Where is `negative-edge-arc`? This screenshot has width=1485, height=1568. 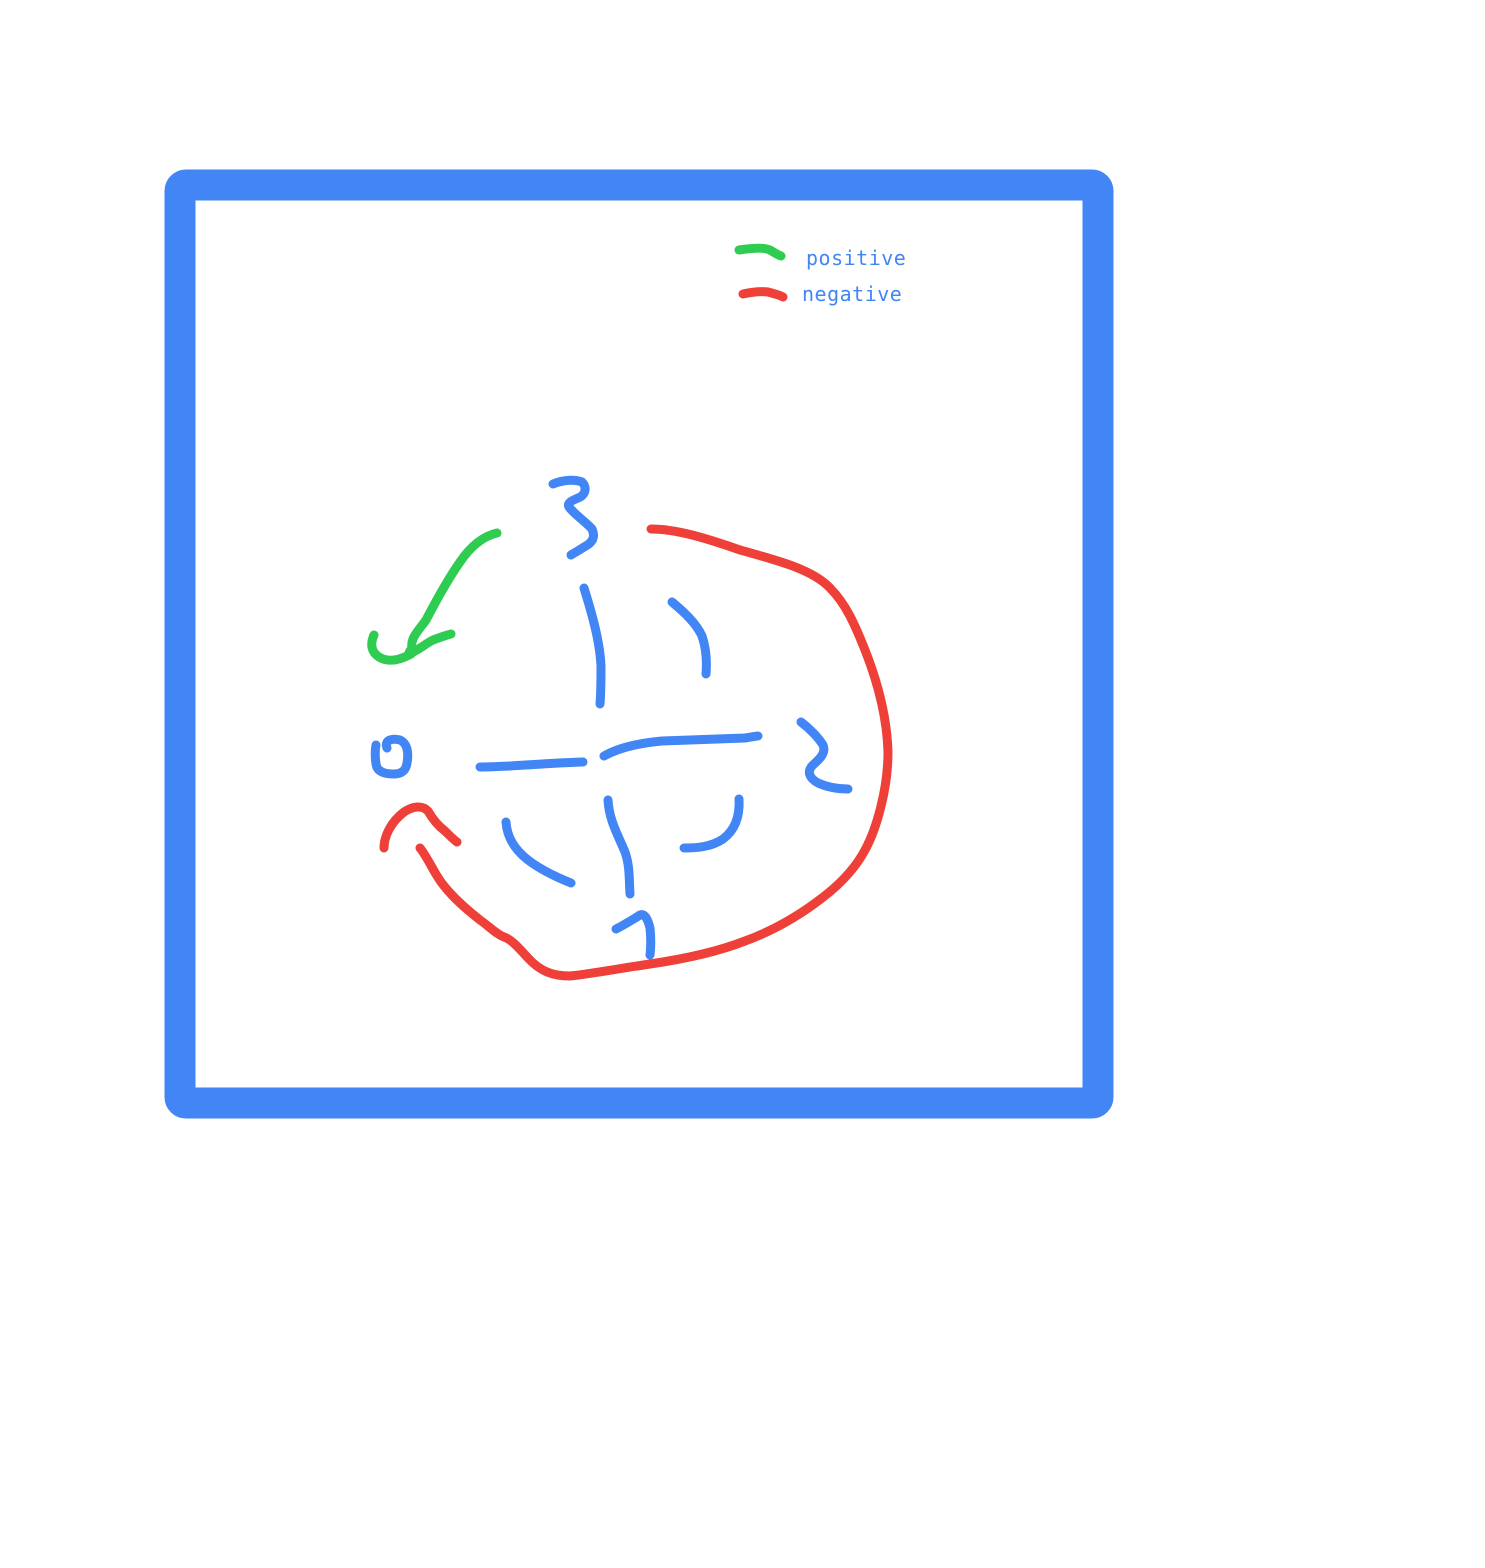
negative-edge-arc is located at coordinates (654, 752).